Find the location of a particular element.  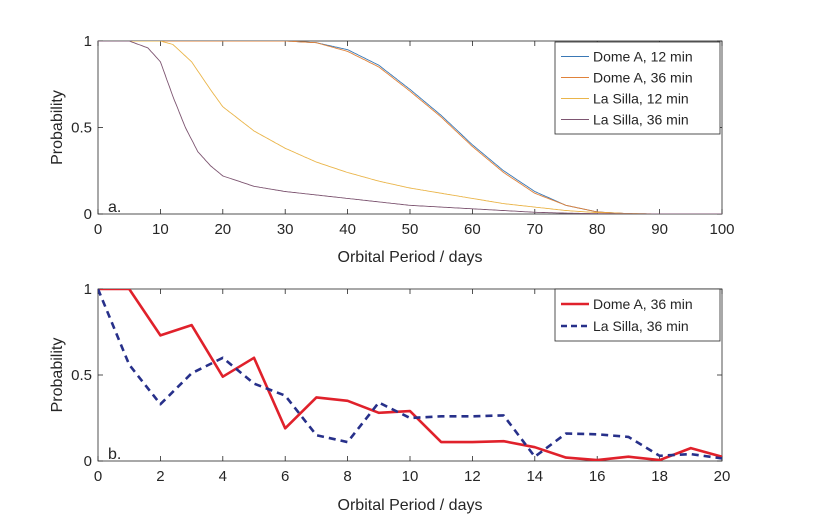

x-tick-label: 14 is located at coordinates (534, 476).